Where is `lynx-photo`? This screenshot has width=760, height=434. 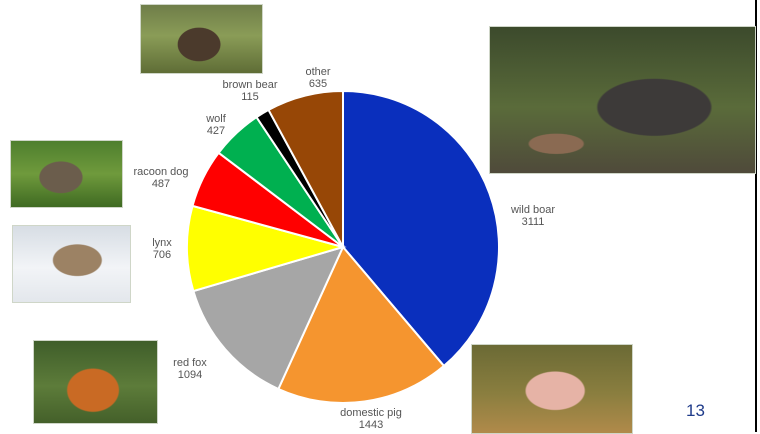
lynx-photo is located at coordinates (71, 264).